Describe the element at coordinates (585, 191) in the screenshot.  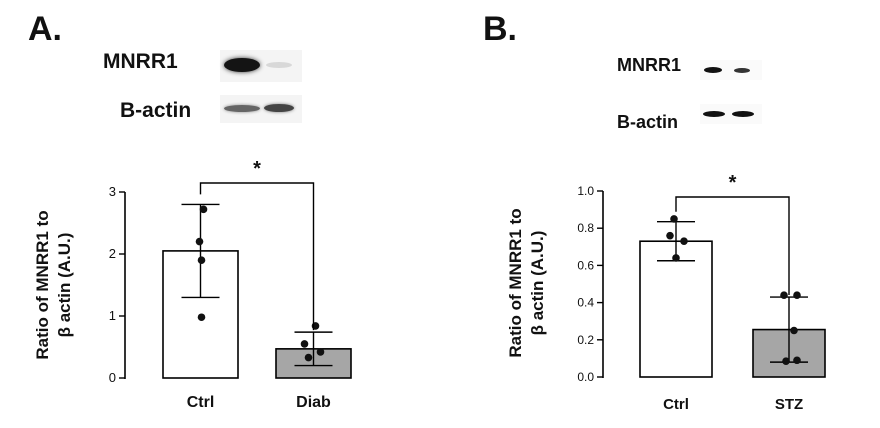
I see `panel-b-y-tick-label: 1.0` at that location.